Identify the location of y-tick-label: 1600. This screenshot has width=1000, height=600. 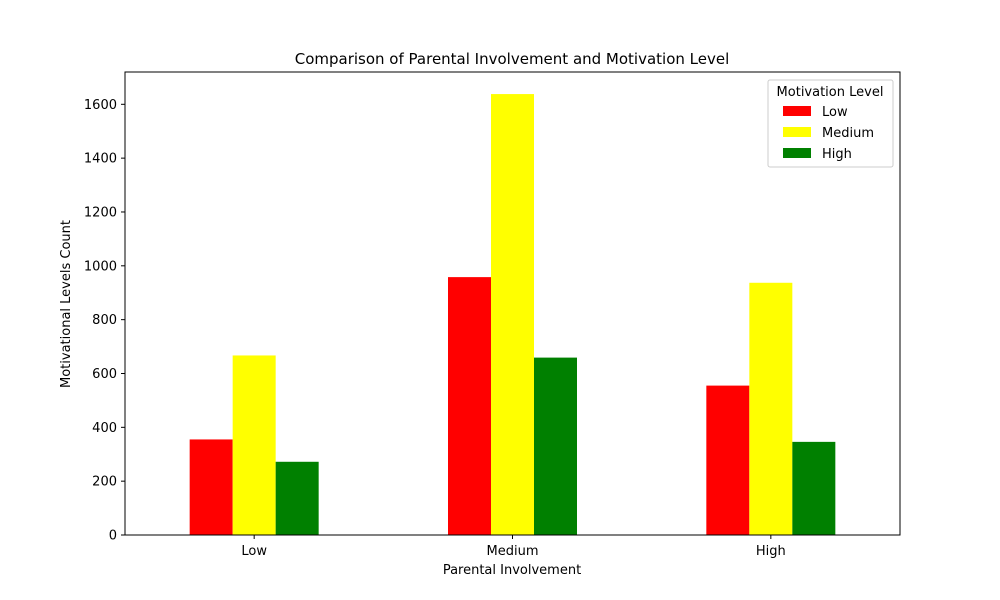
(100, 105).